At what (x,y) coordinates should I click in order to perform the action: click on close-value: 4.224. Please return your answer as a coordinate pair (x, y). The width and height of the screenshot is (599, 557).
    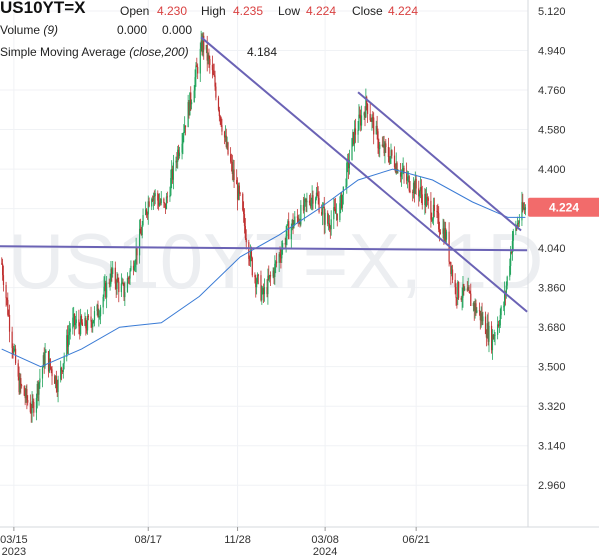
    Looking at the image, I should click on (403, 11).